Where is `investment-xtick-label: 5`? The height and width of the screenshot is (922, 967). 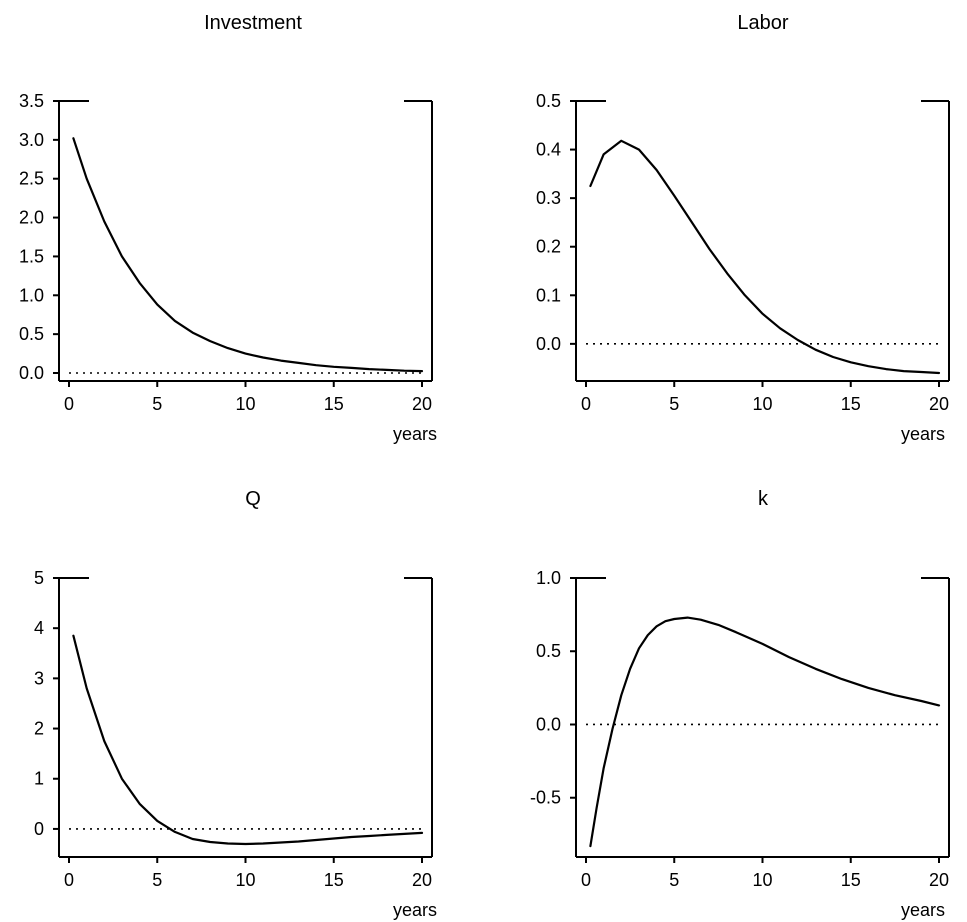 investment-xtick-label: 5 is located at coordinates (157, 404).